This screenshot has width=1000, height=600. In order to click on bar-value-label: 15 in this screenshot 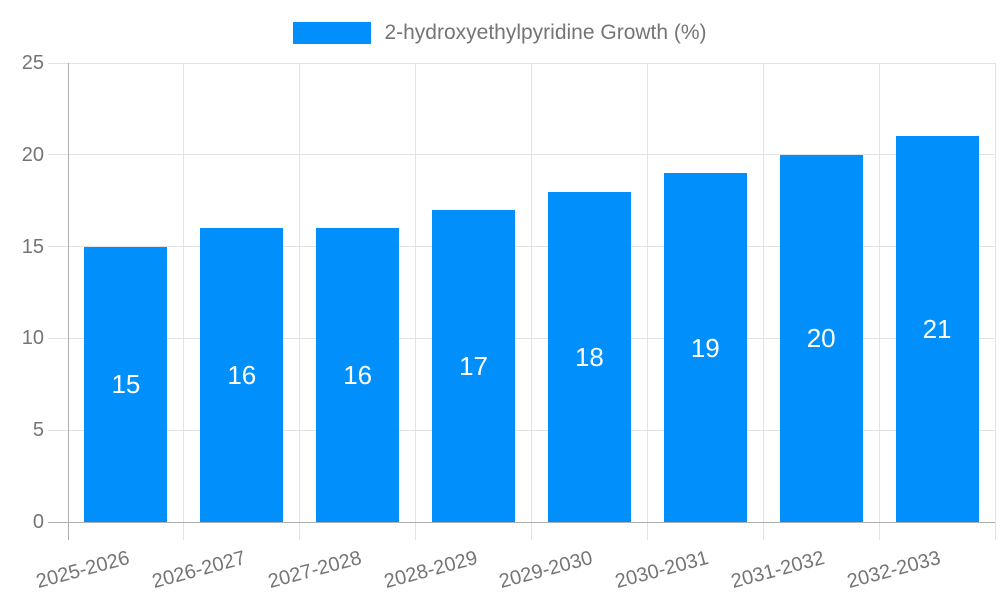, I will do `click(126, 384)`.